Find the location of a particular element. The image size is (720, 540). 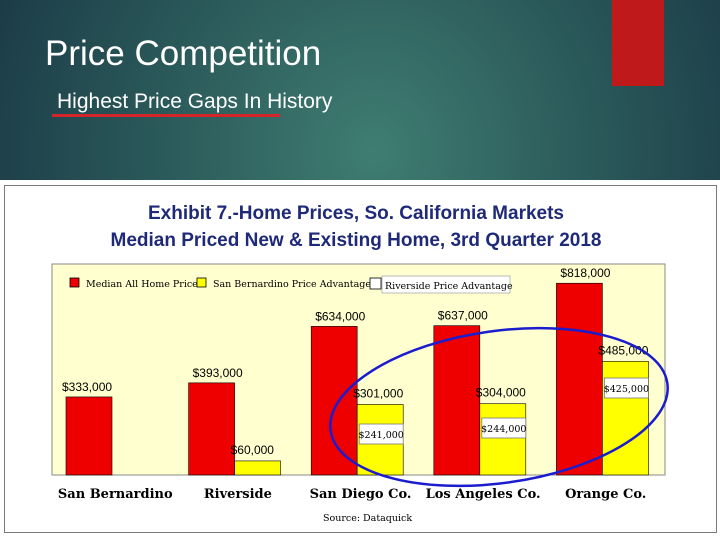

legend-label-median: Median All Home Price is located at coordinates (142, 284).